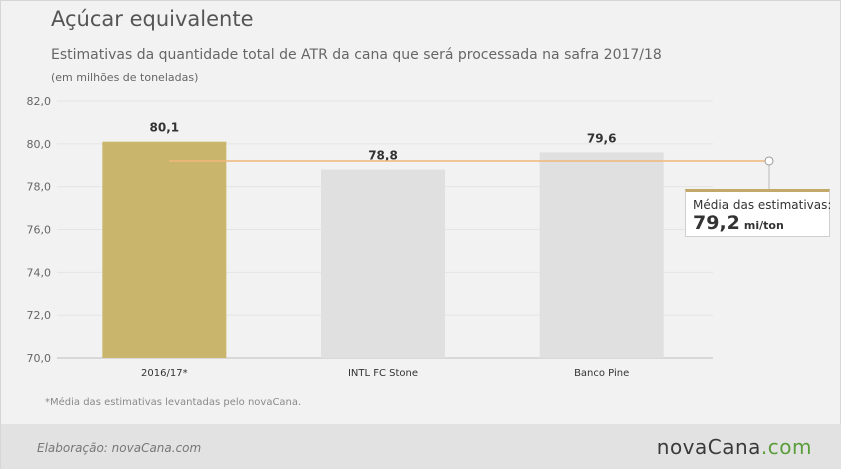 This screenshot has height=469, width=841. I want to click on average-label: Média das estimativas:, so click(762, 205).